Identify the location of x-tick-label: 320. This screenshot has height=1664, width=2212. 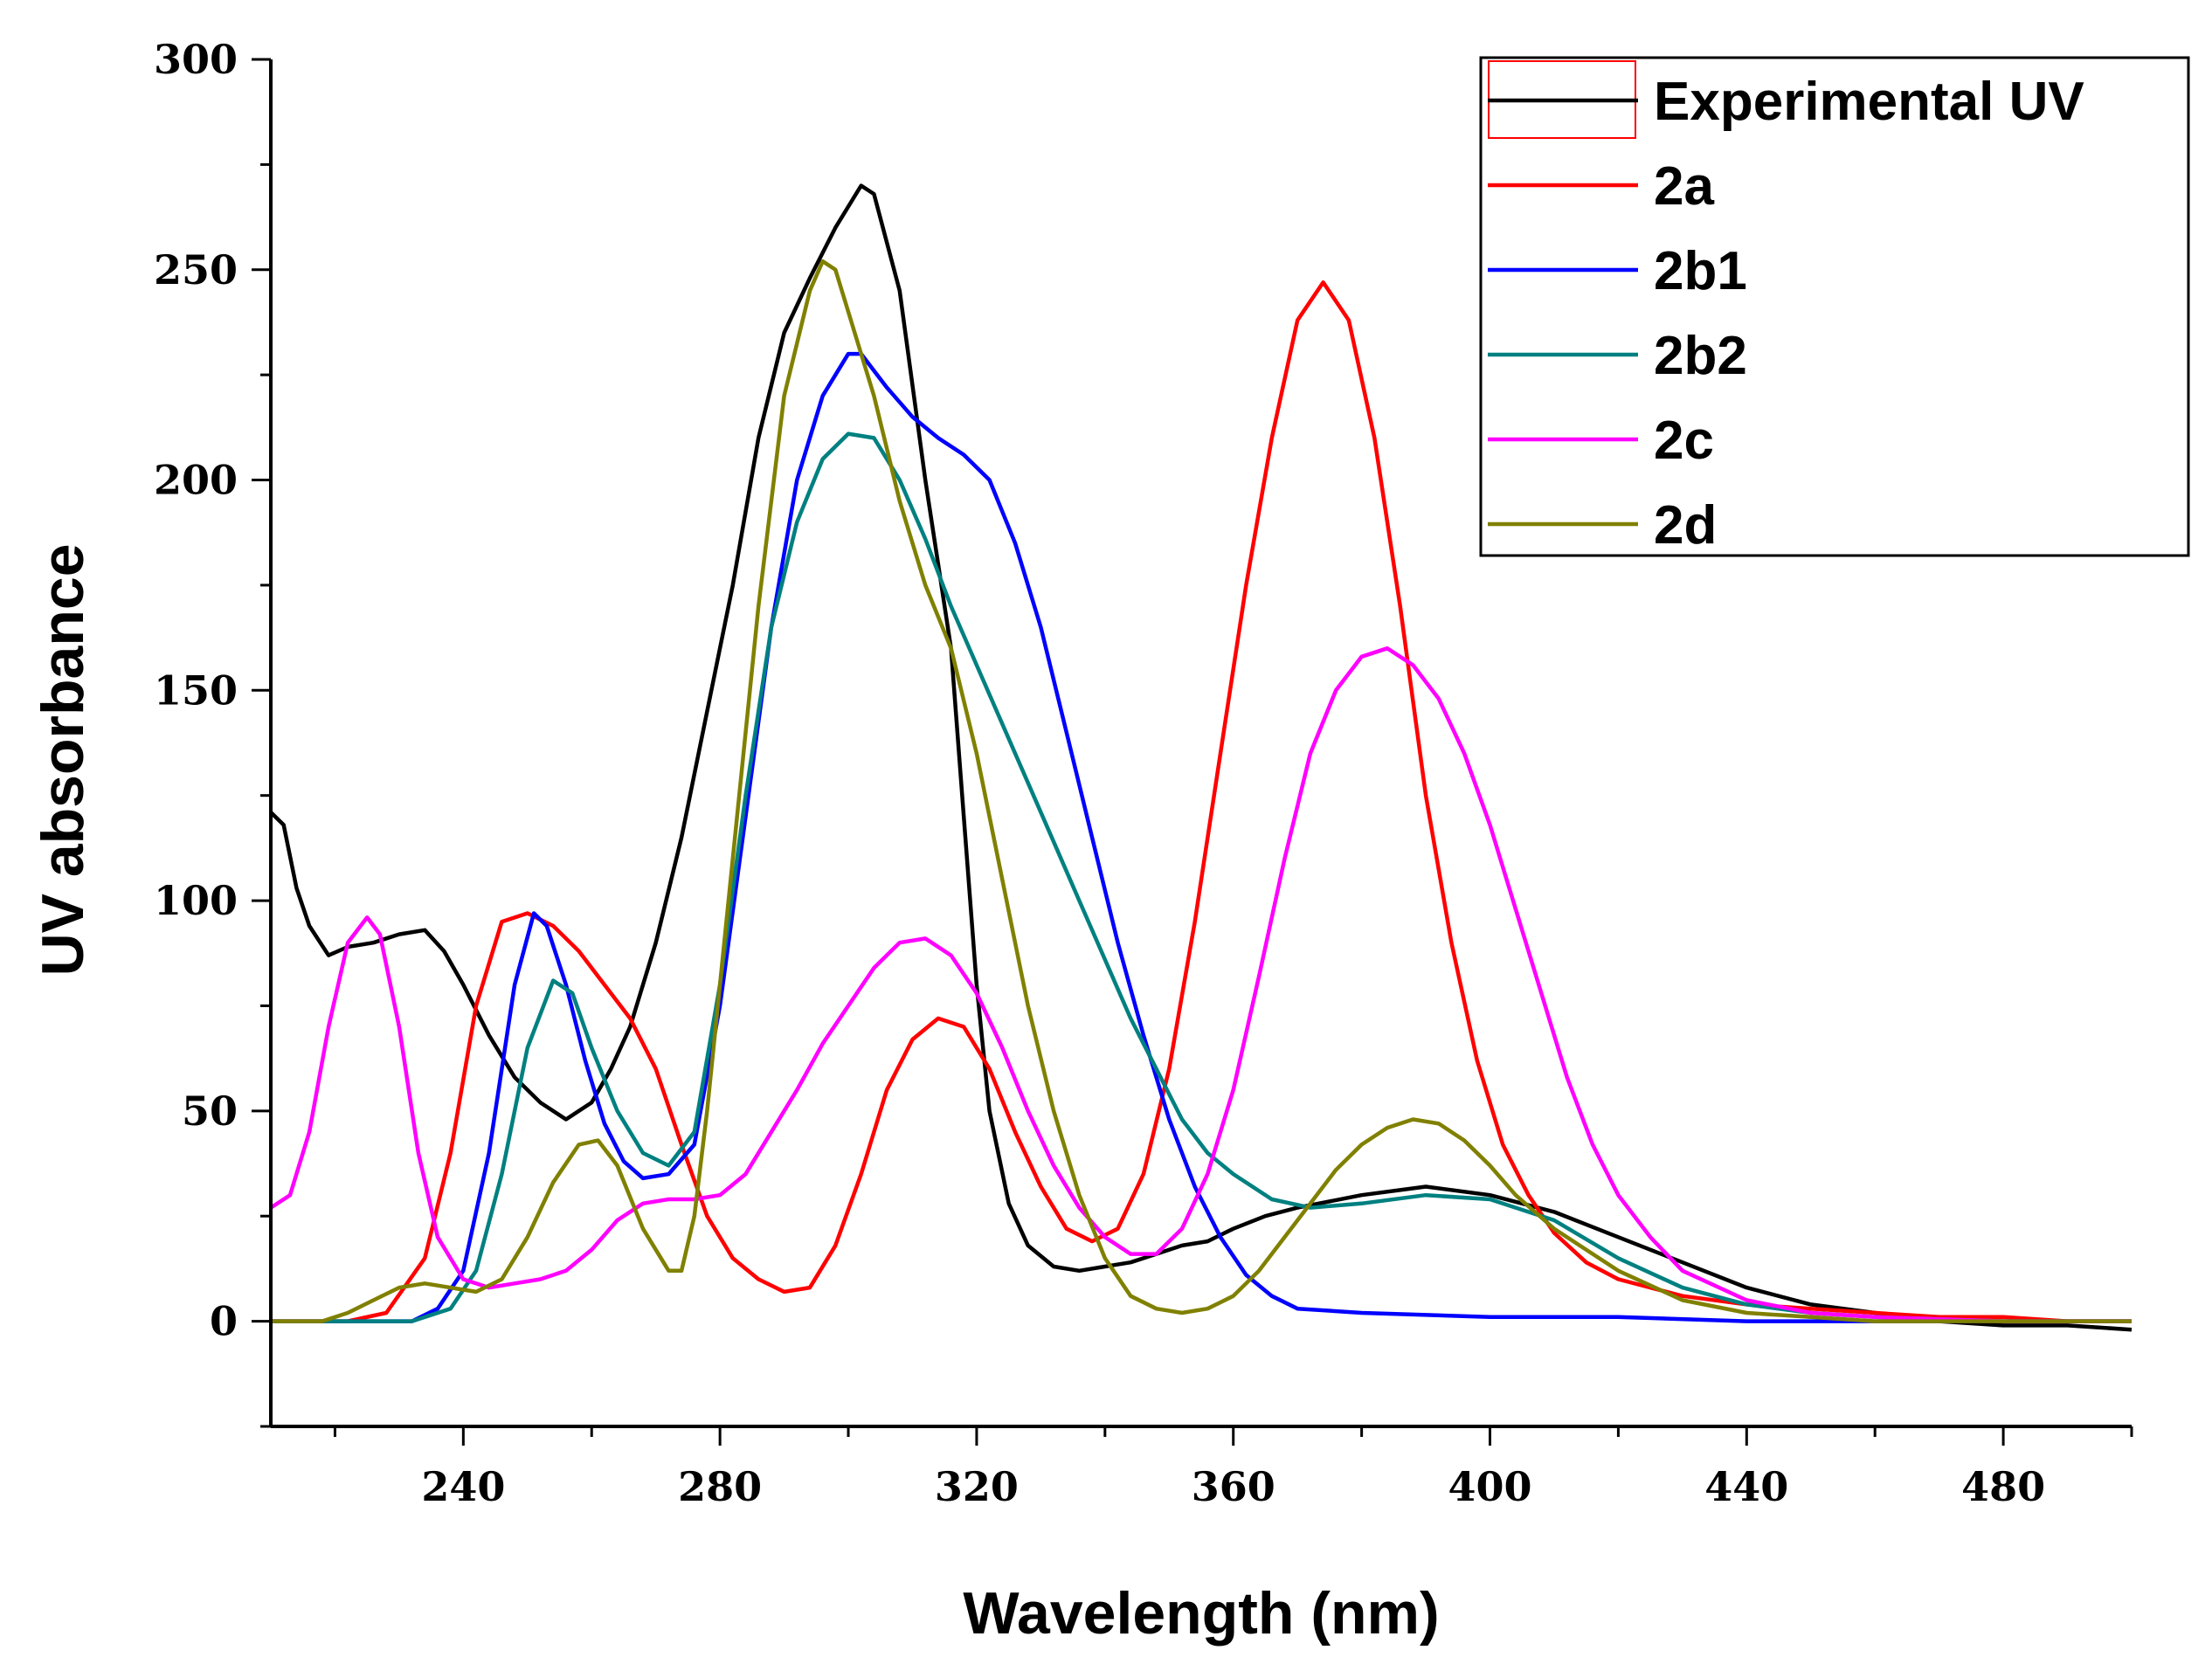
(977, 1486).